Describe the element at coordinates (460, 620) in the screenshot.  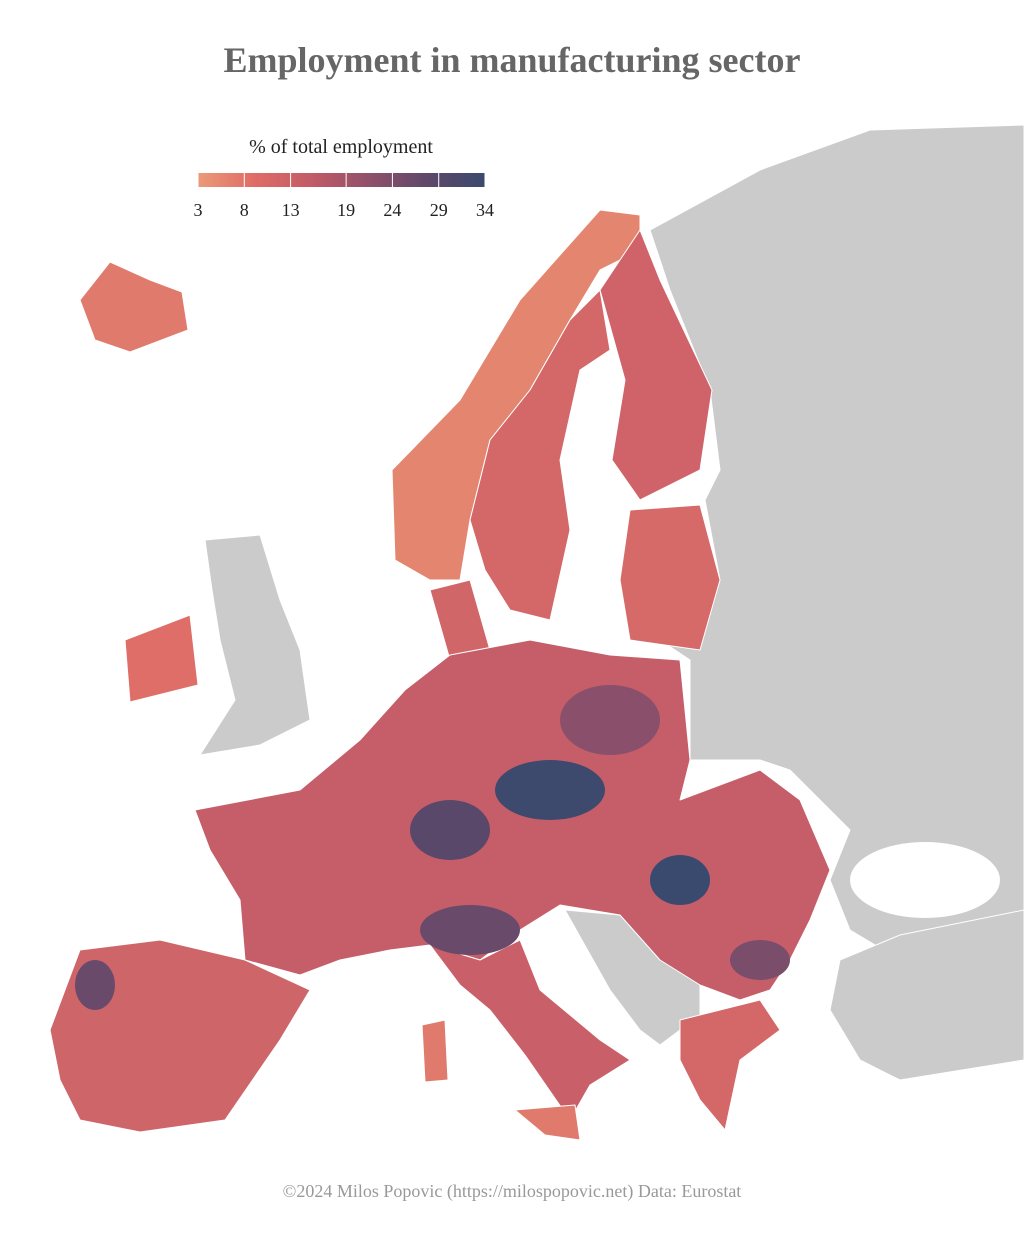
I see `denmark` at that location.